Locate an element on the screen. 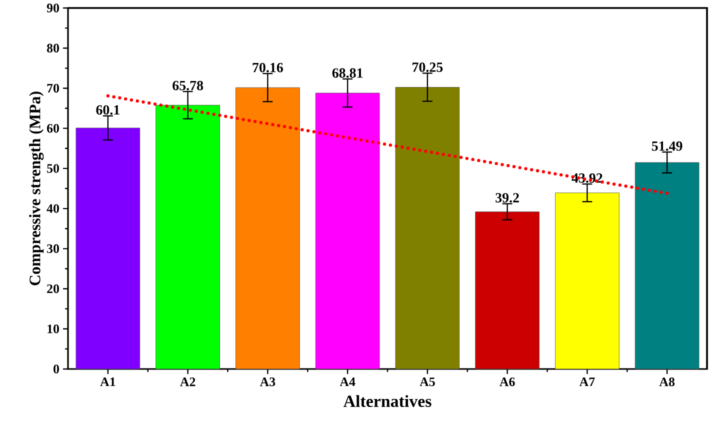  data-label: 70.25 is located at coordinates (427, 67).